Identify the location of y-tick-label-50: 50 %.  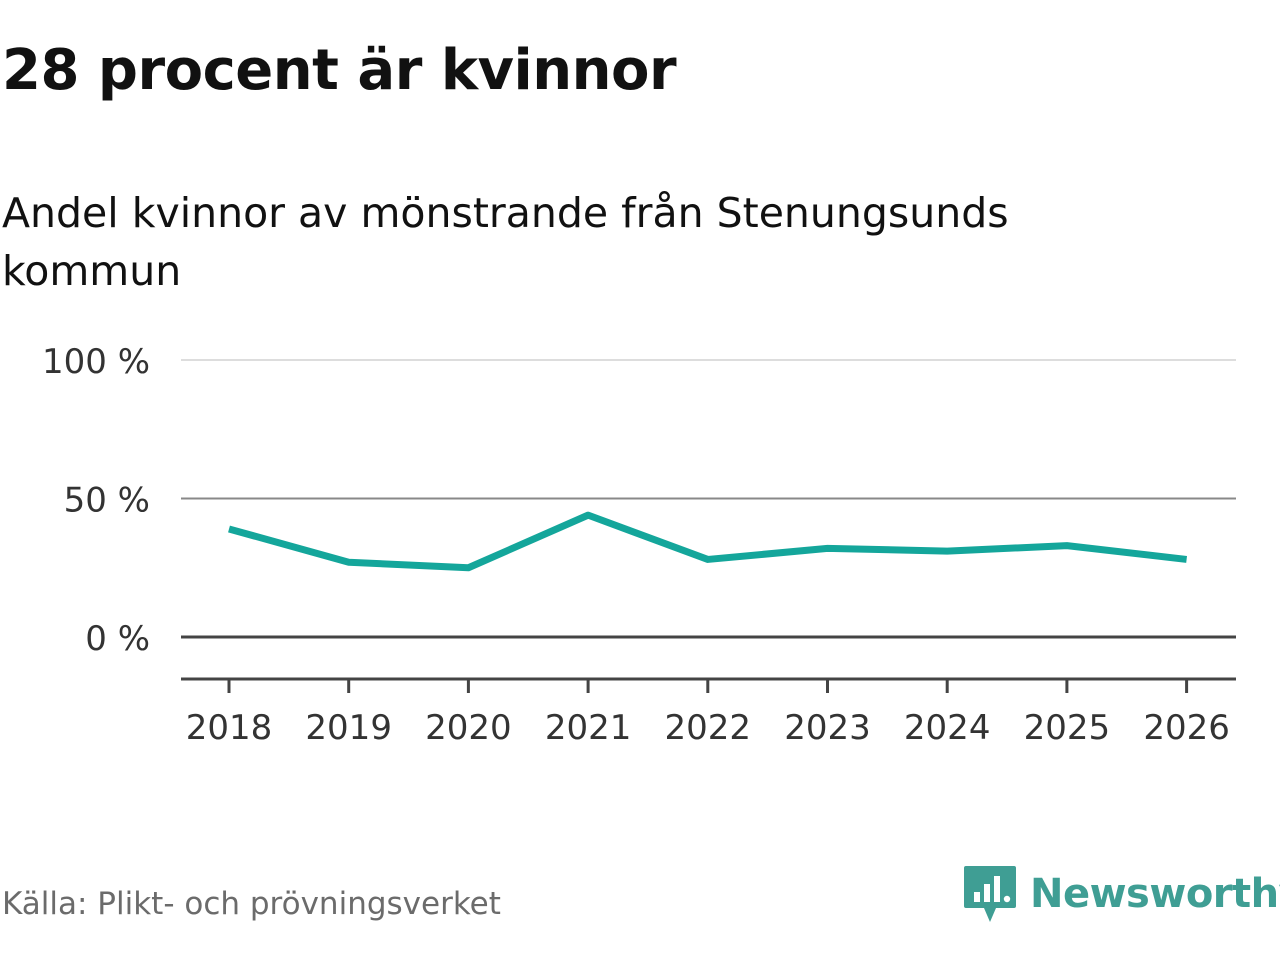
(107, 501).